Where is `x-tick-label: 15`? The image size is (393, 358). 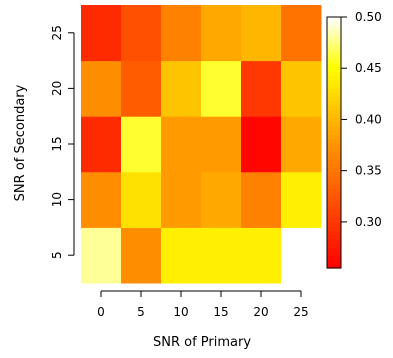
x-tick-label: 15 is located at coordinates (220, 312).